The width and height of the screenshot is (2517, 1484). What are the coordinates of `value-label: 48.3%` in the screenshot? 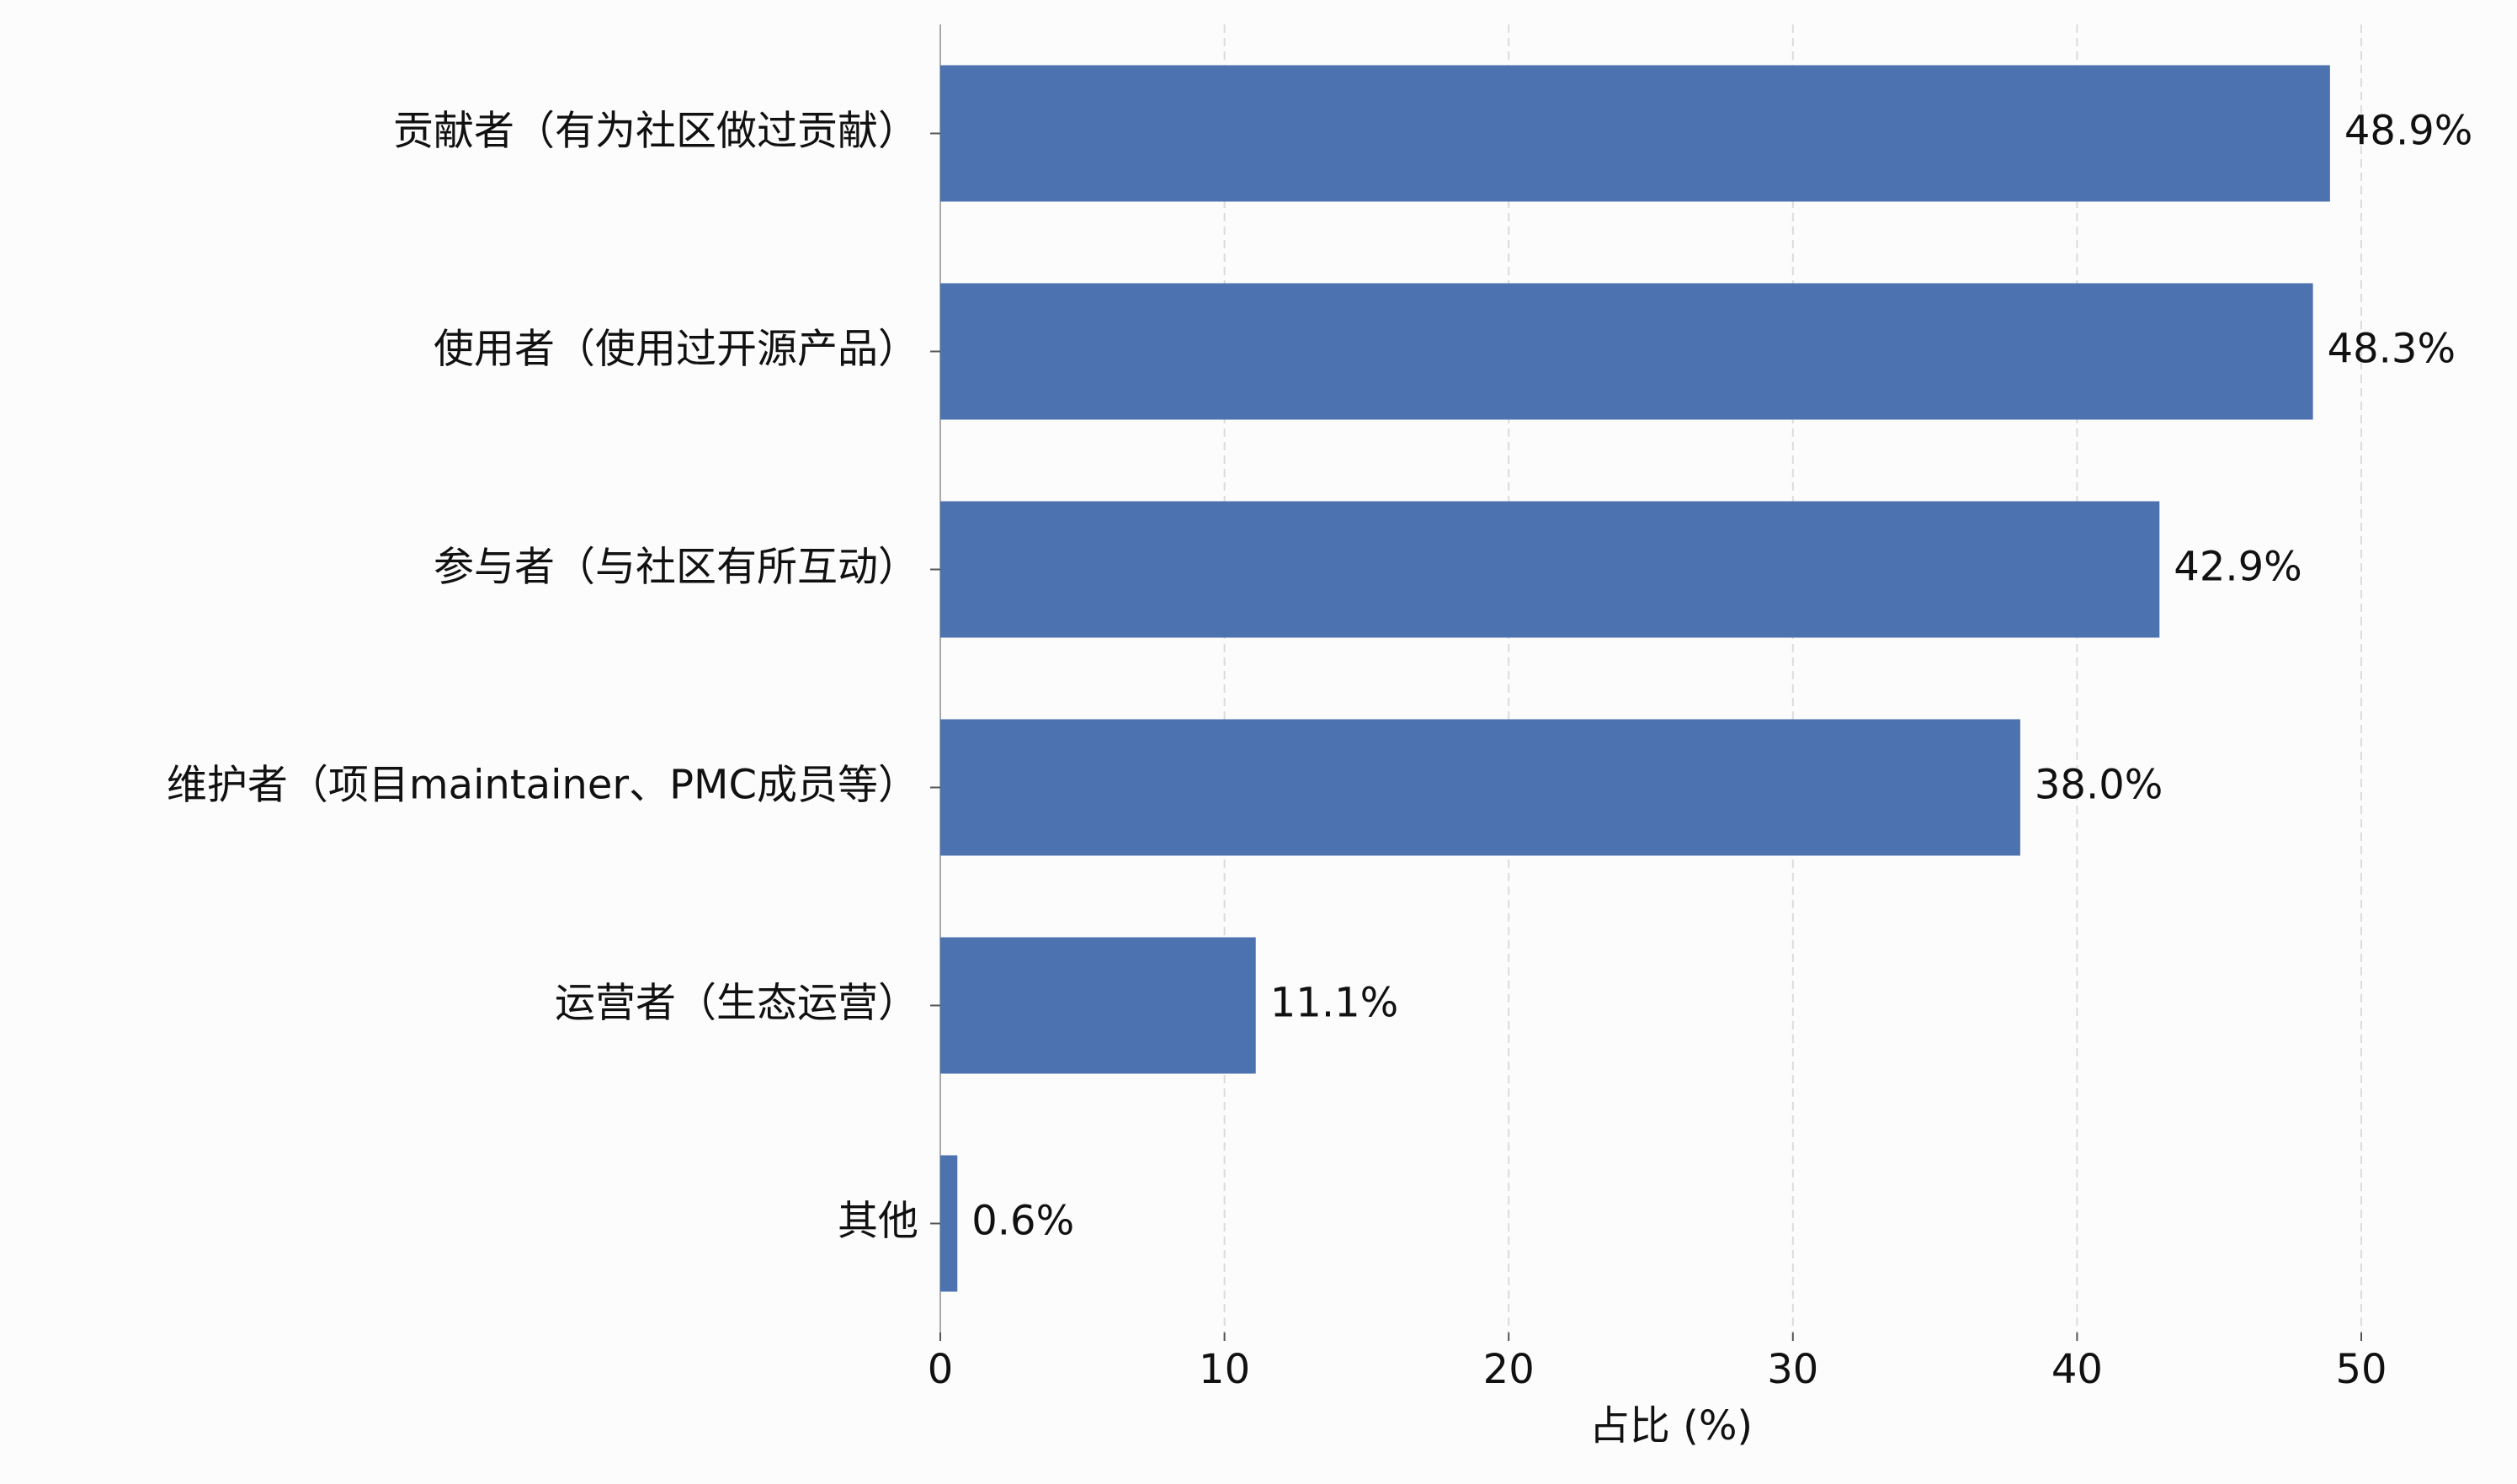 It's located at (2392, 349).